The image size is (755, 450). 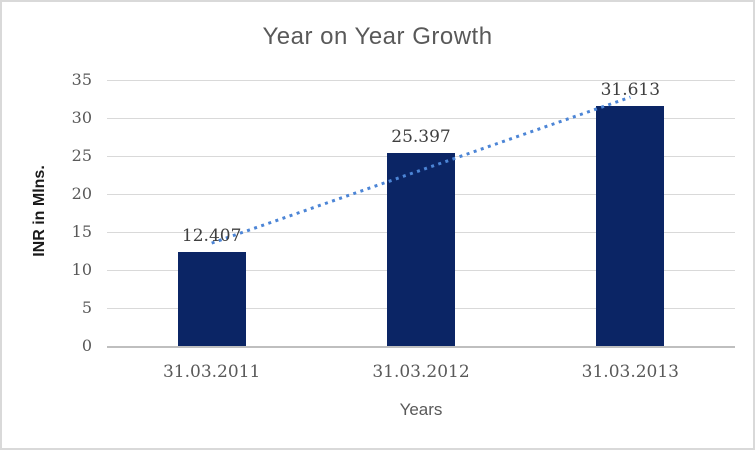 What do you see at coordinates (81, 79) in the screenshot?
I see `y-tick-label: 35` at bounding box center [81, 79].